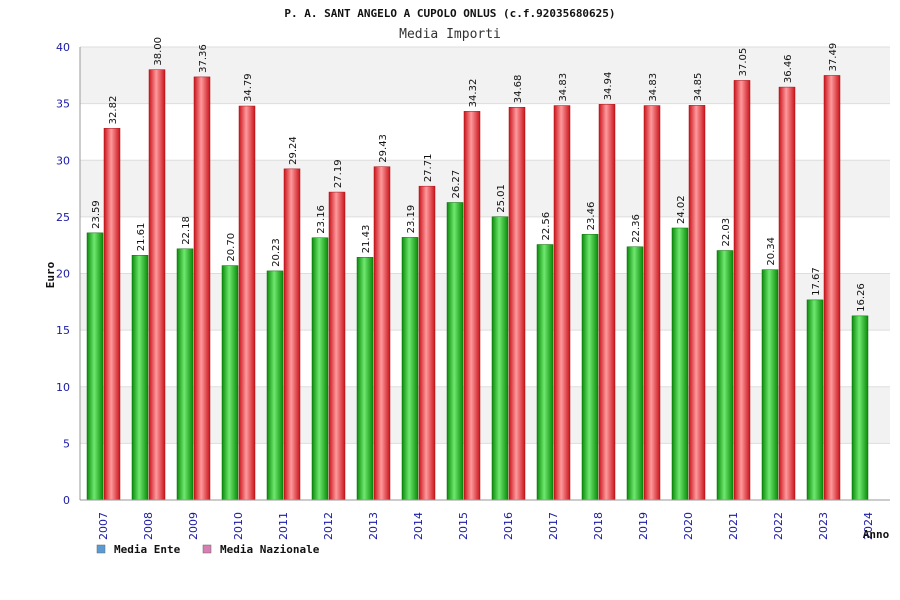 The width and height of the screenshot is (900, 600). I want to click on x-tick-label: 2010, so click(238, 526).